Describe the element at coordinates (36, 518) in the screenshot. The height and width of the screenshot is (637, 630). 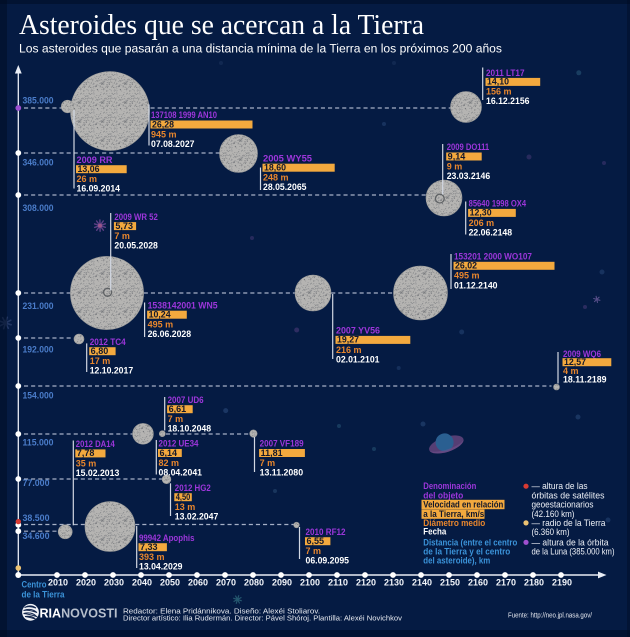
I see `svg-text: 38.500` at that location.